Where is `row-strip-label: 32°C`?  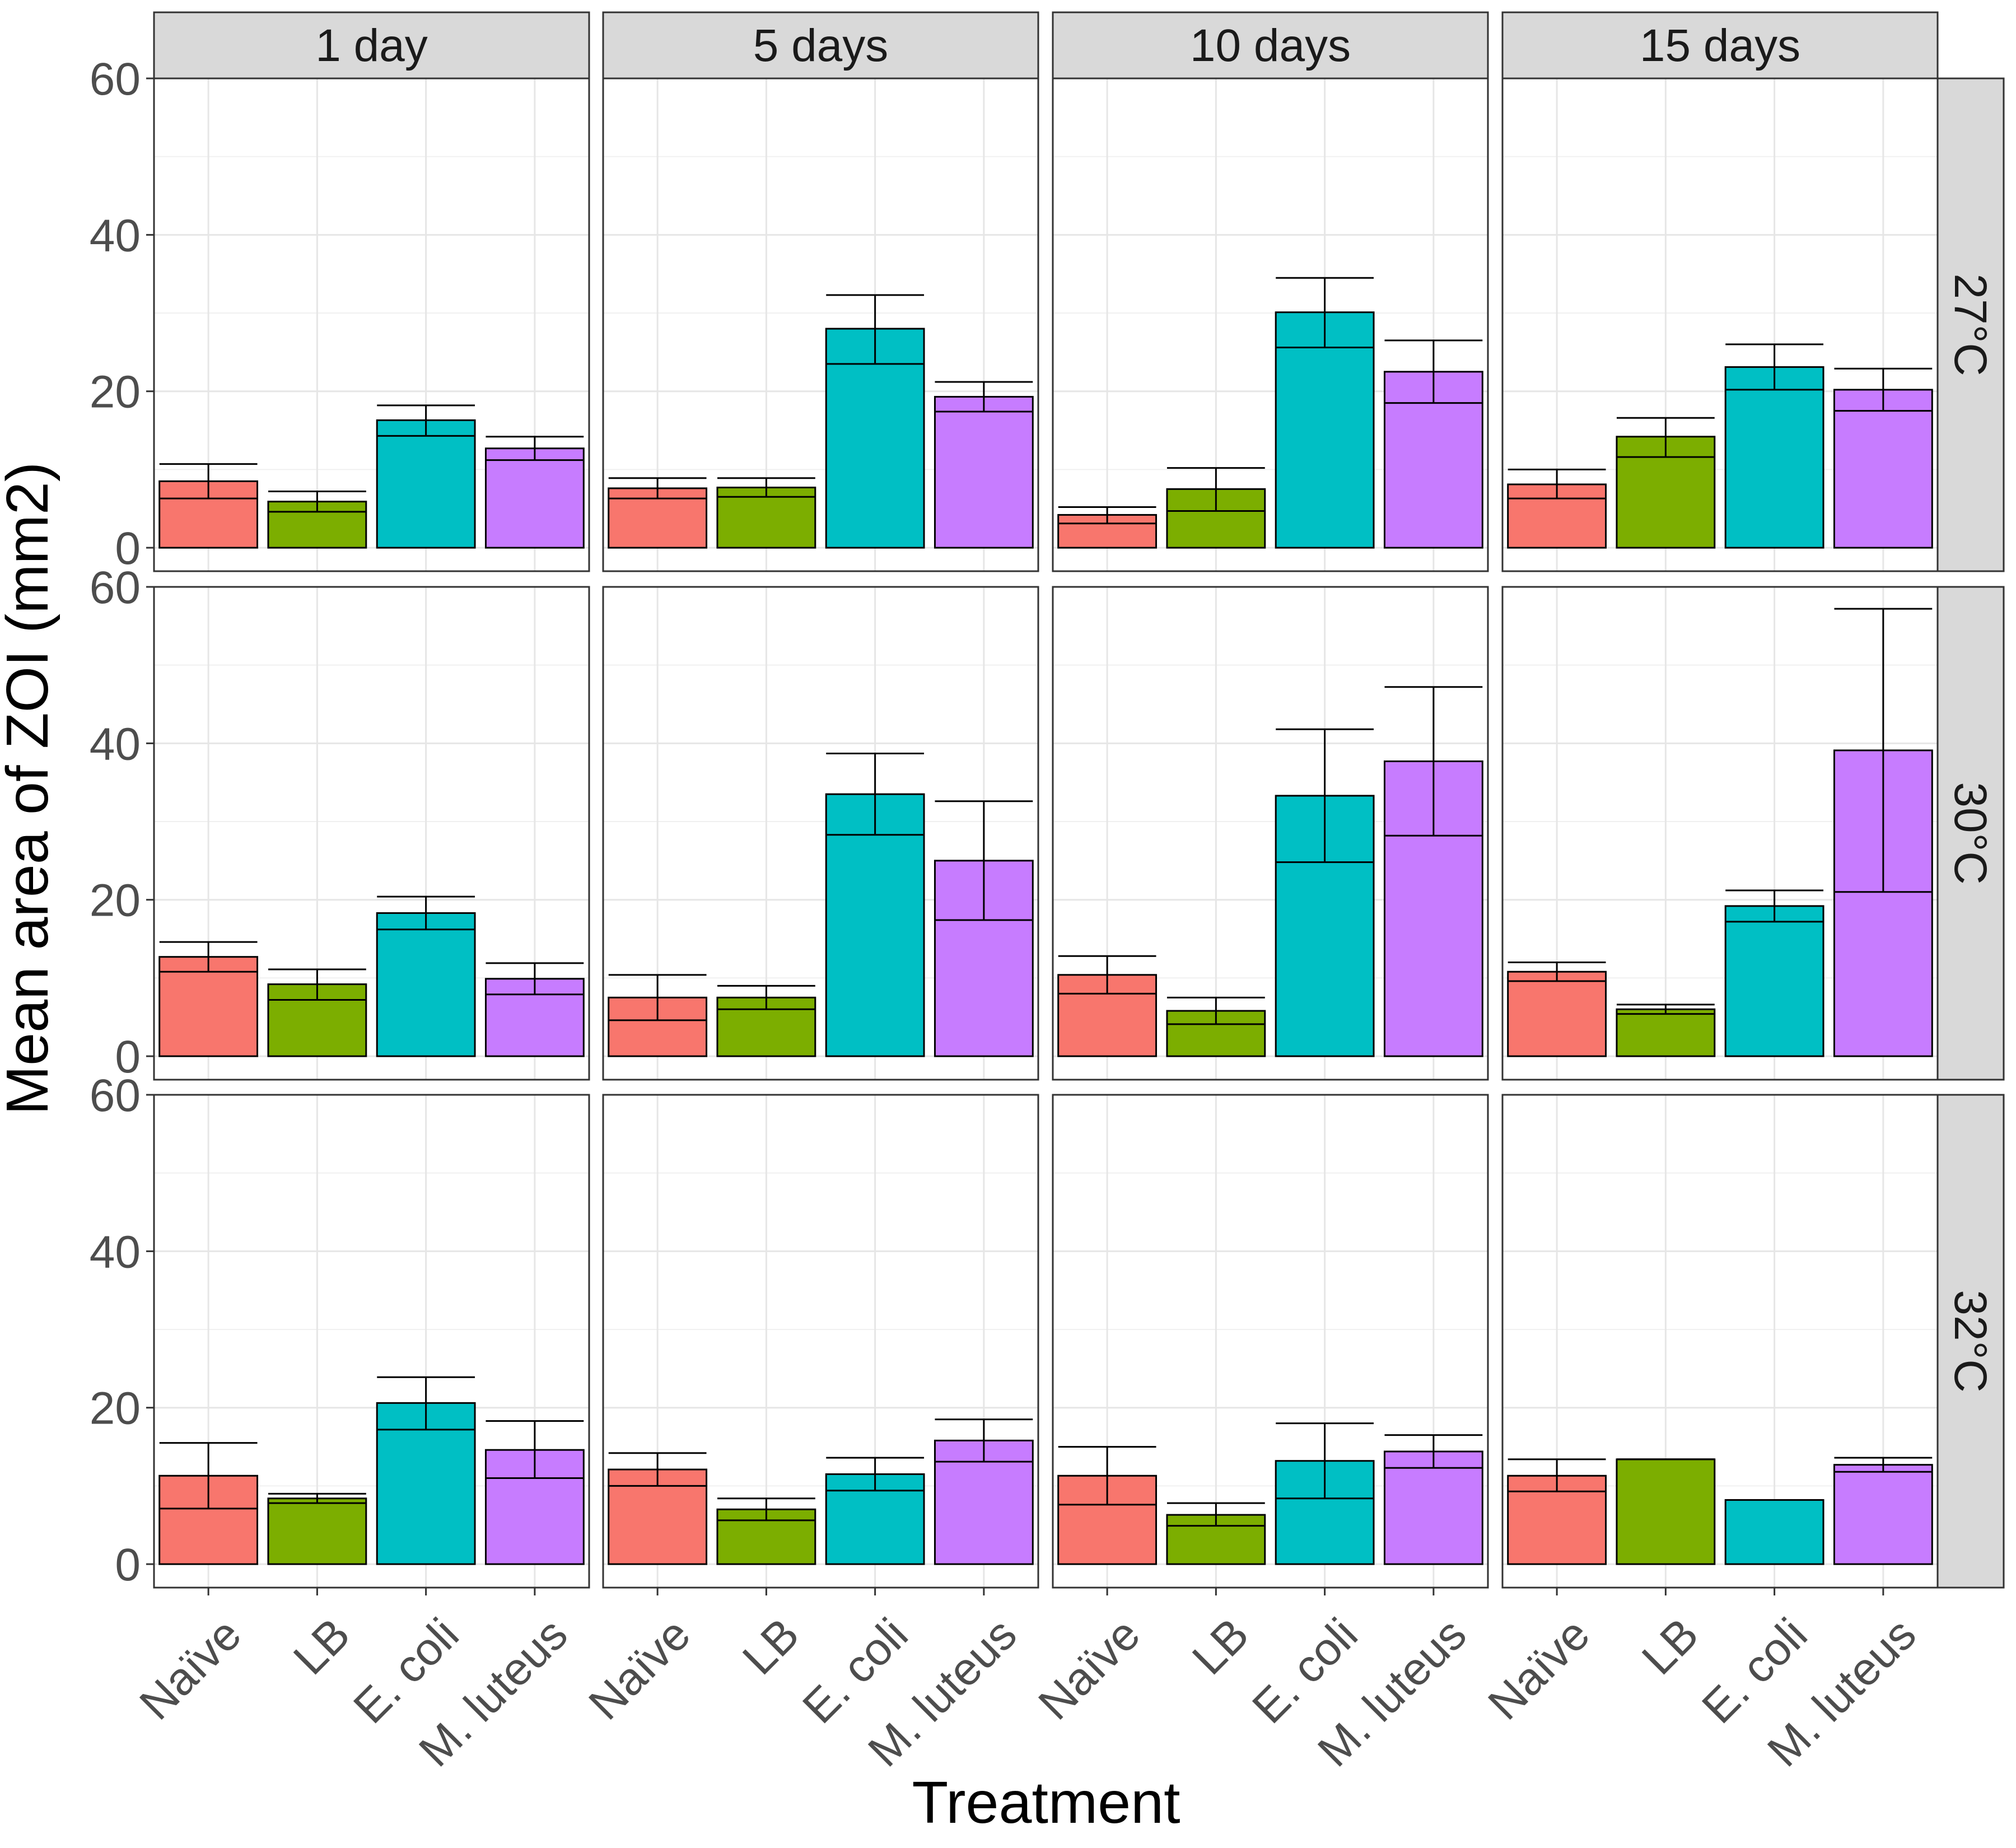 row-strip-label: 32°C is located at coordinates (1971, 1341).